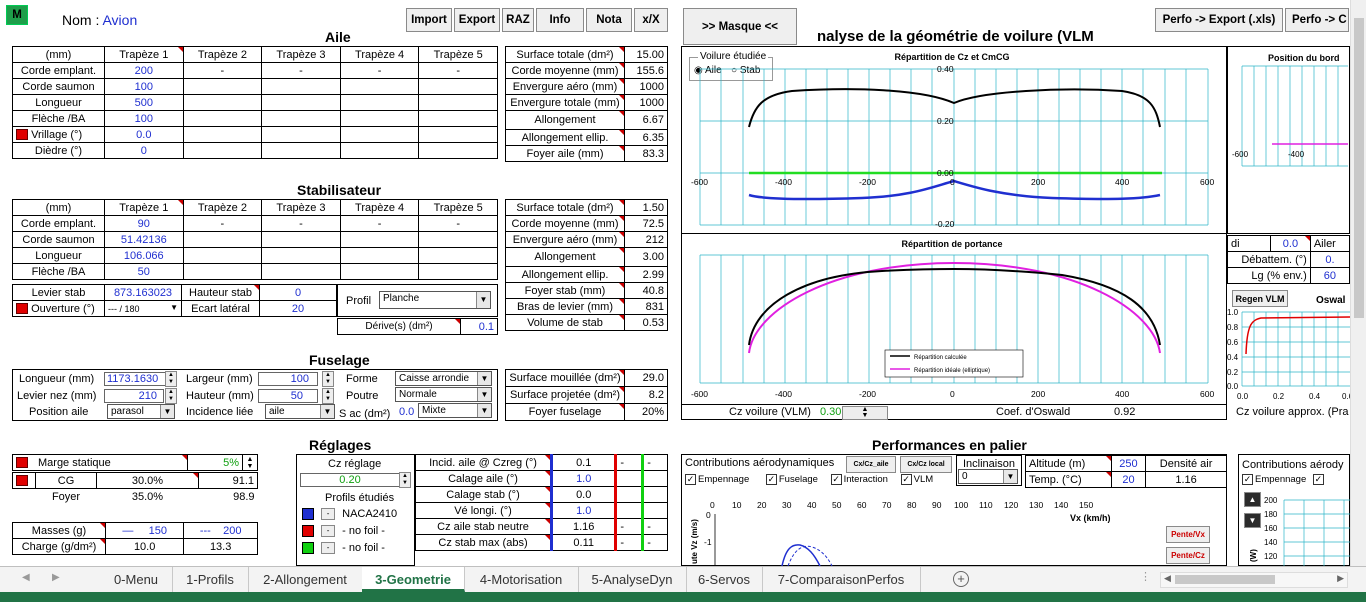  What do you see at coordinates (1145, 577) in the screenshot?
I see `tab-split-handle: ⋮` at bounding box center [1145, 577].